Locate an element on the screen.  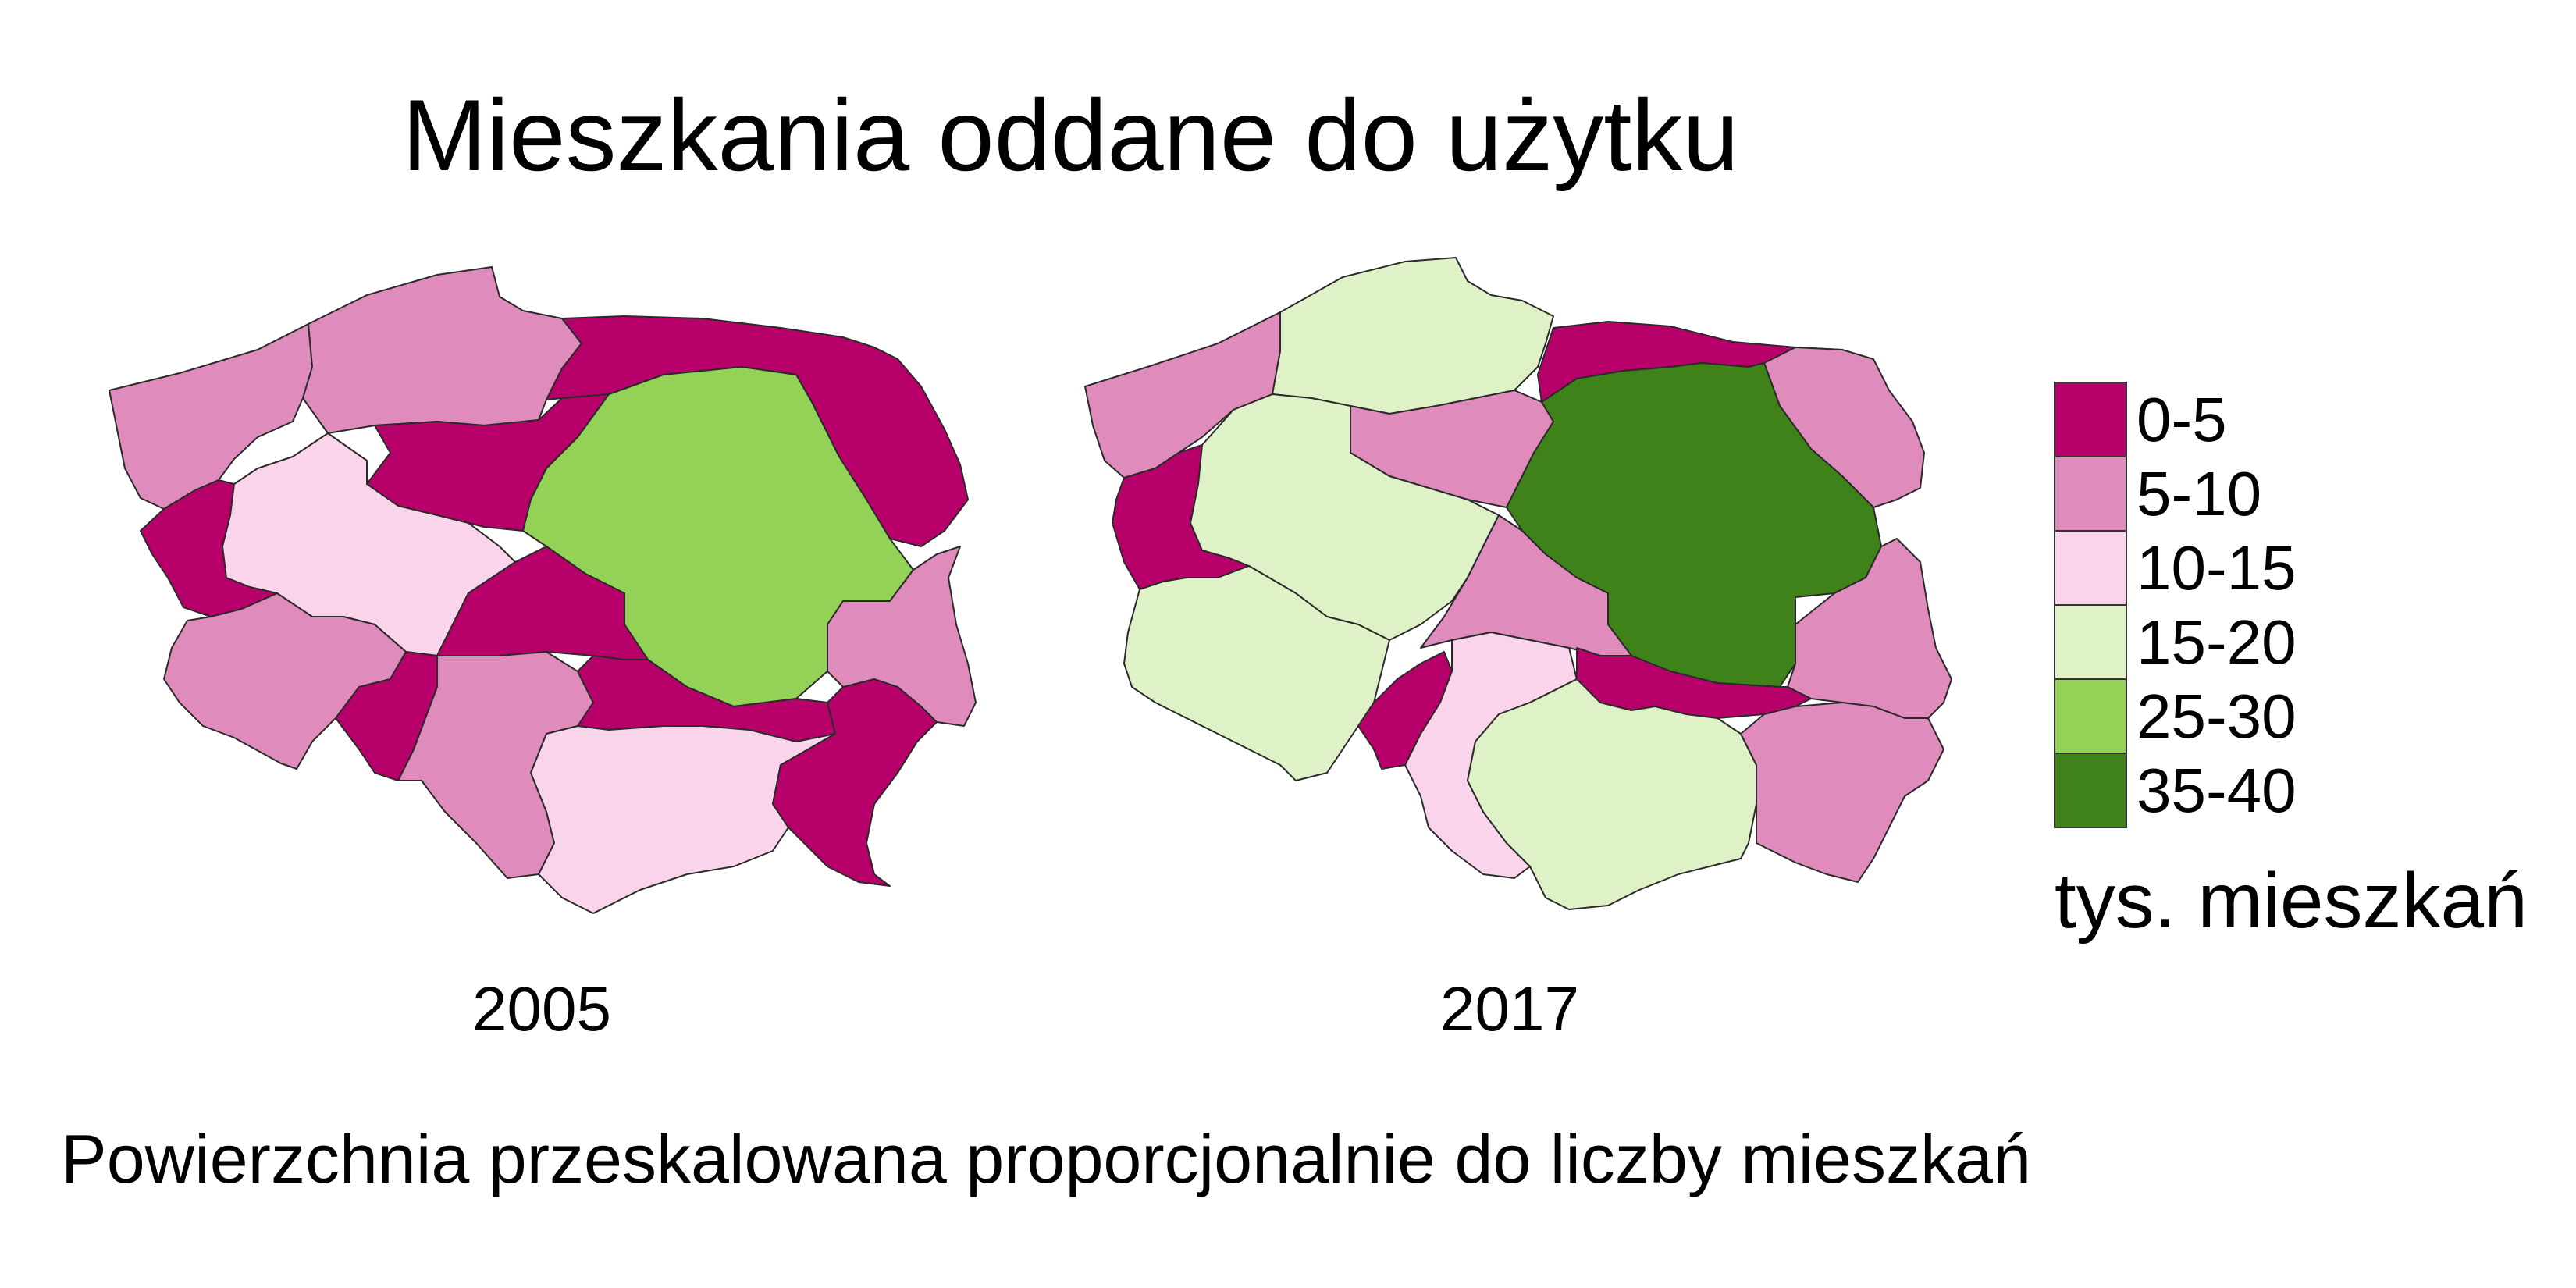
legend-title: tys. mieszkań is located at coordinates (2291, 901).